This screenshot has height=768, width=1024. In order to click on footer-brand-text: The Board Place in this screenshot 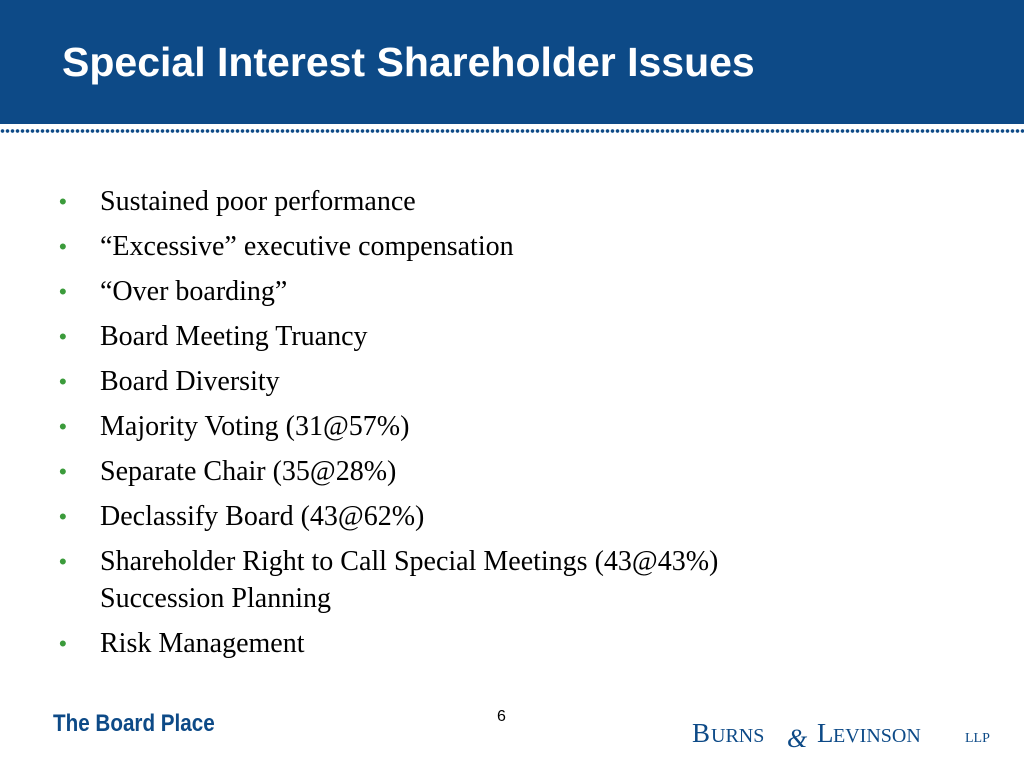, I will do `click(134, 723)`.